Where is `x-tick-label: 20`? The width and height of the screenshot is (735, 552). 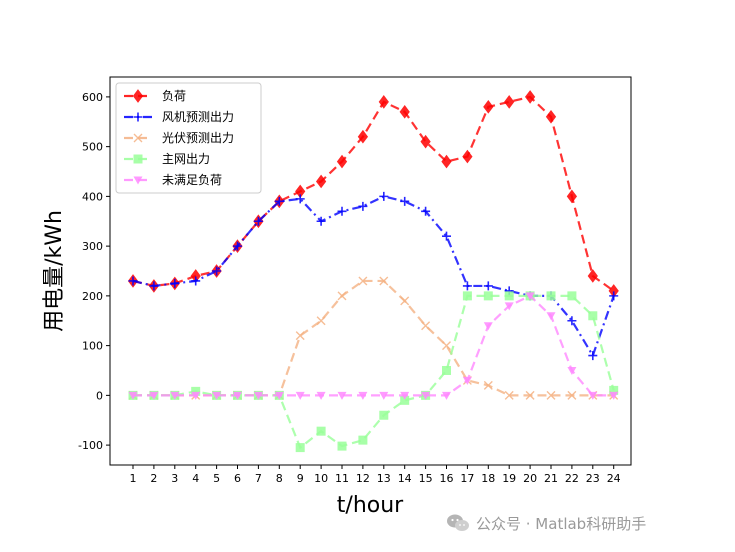 x-tick-label: 20 is located at coordinates (530, 478).